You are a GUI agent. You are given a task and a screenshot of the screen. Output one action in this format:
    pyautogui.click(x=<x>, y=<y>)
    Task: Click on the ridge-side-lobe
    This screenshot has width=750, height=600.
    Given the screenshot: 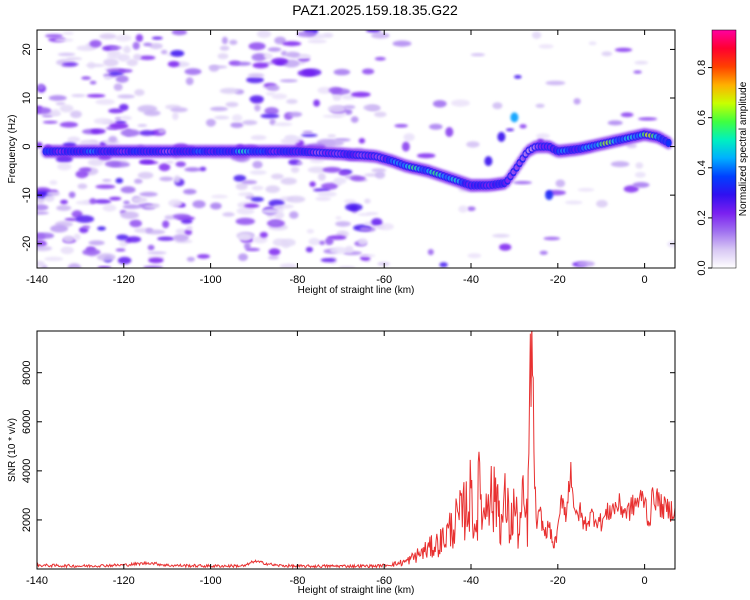 What is the action you would take?
    pyautogui.click(x=449, y=132)
    